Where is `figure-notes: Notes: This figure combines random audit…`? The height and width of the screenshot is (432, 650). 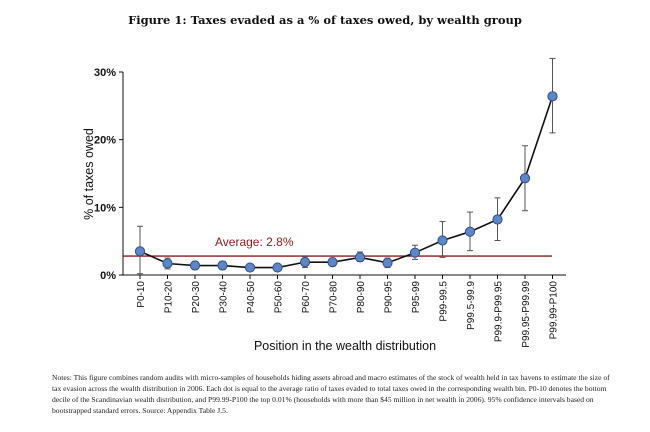
figure-notes: Notes: This figure combines random audit… is located at coordinates (331, 394).